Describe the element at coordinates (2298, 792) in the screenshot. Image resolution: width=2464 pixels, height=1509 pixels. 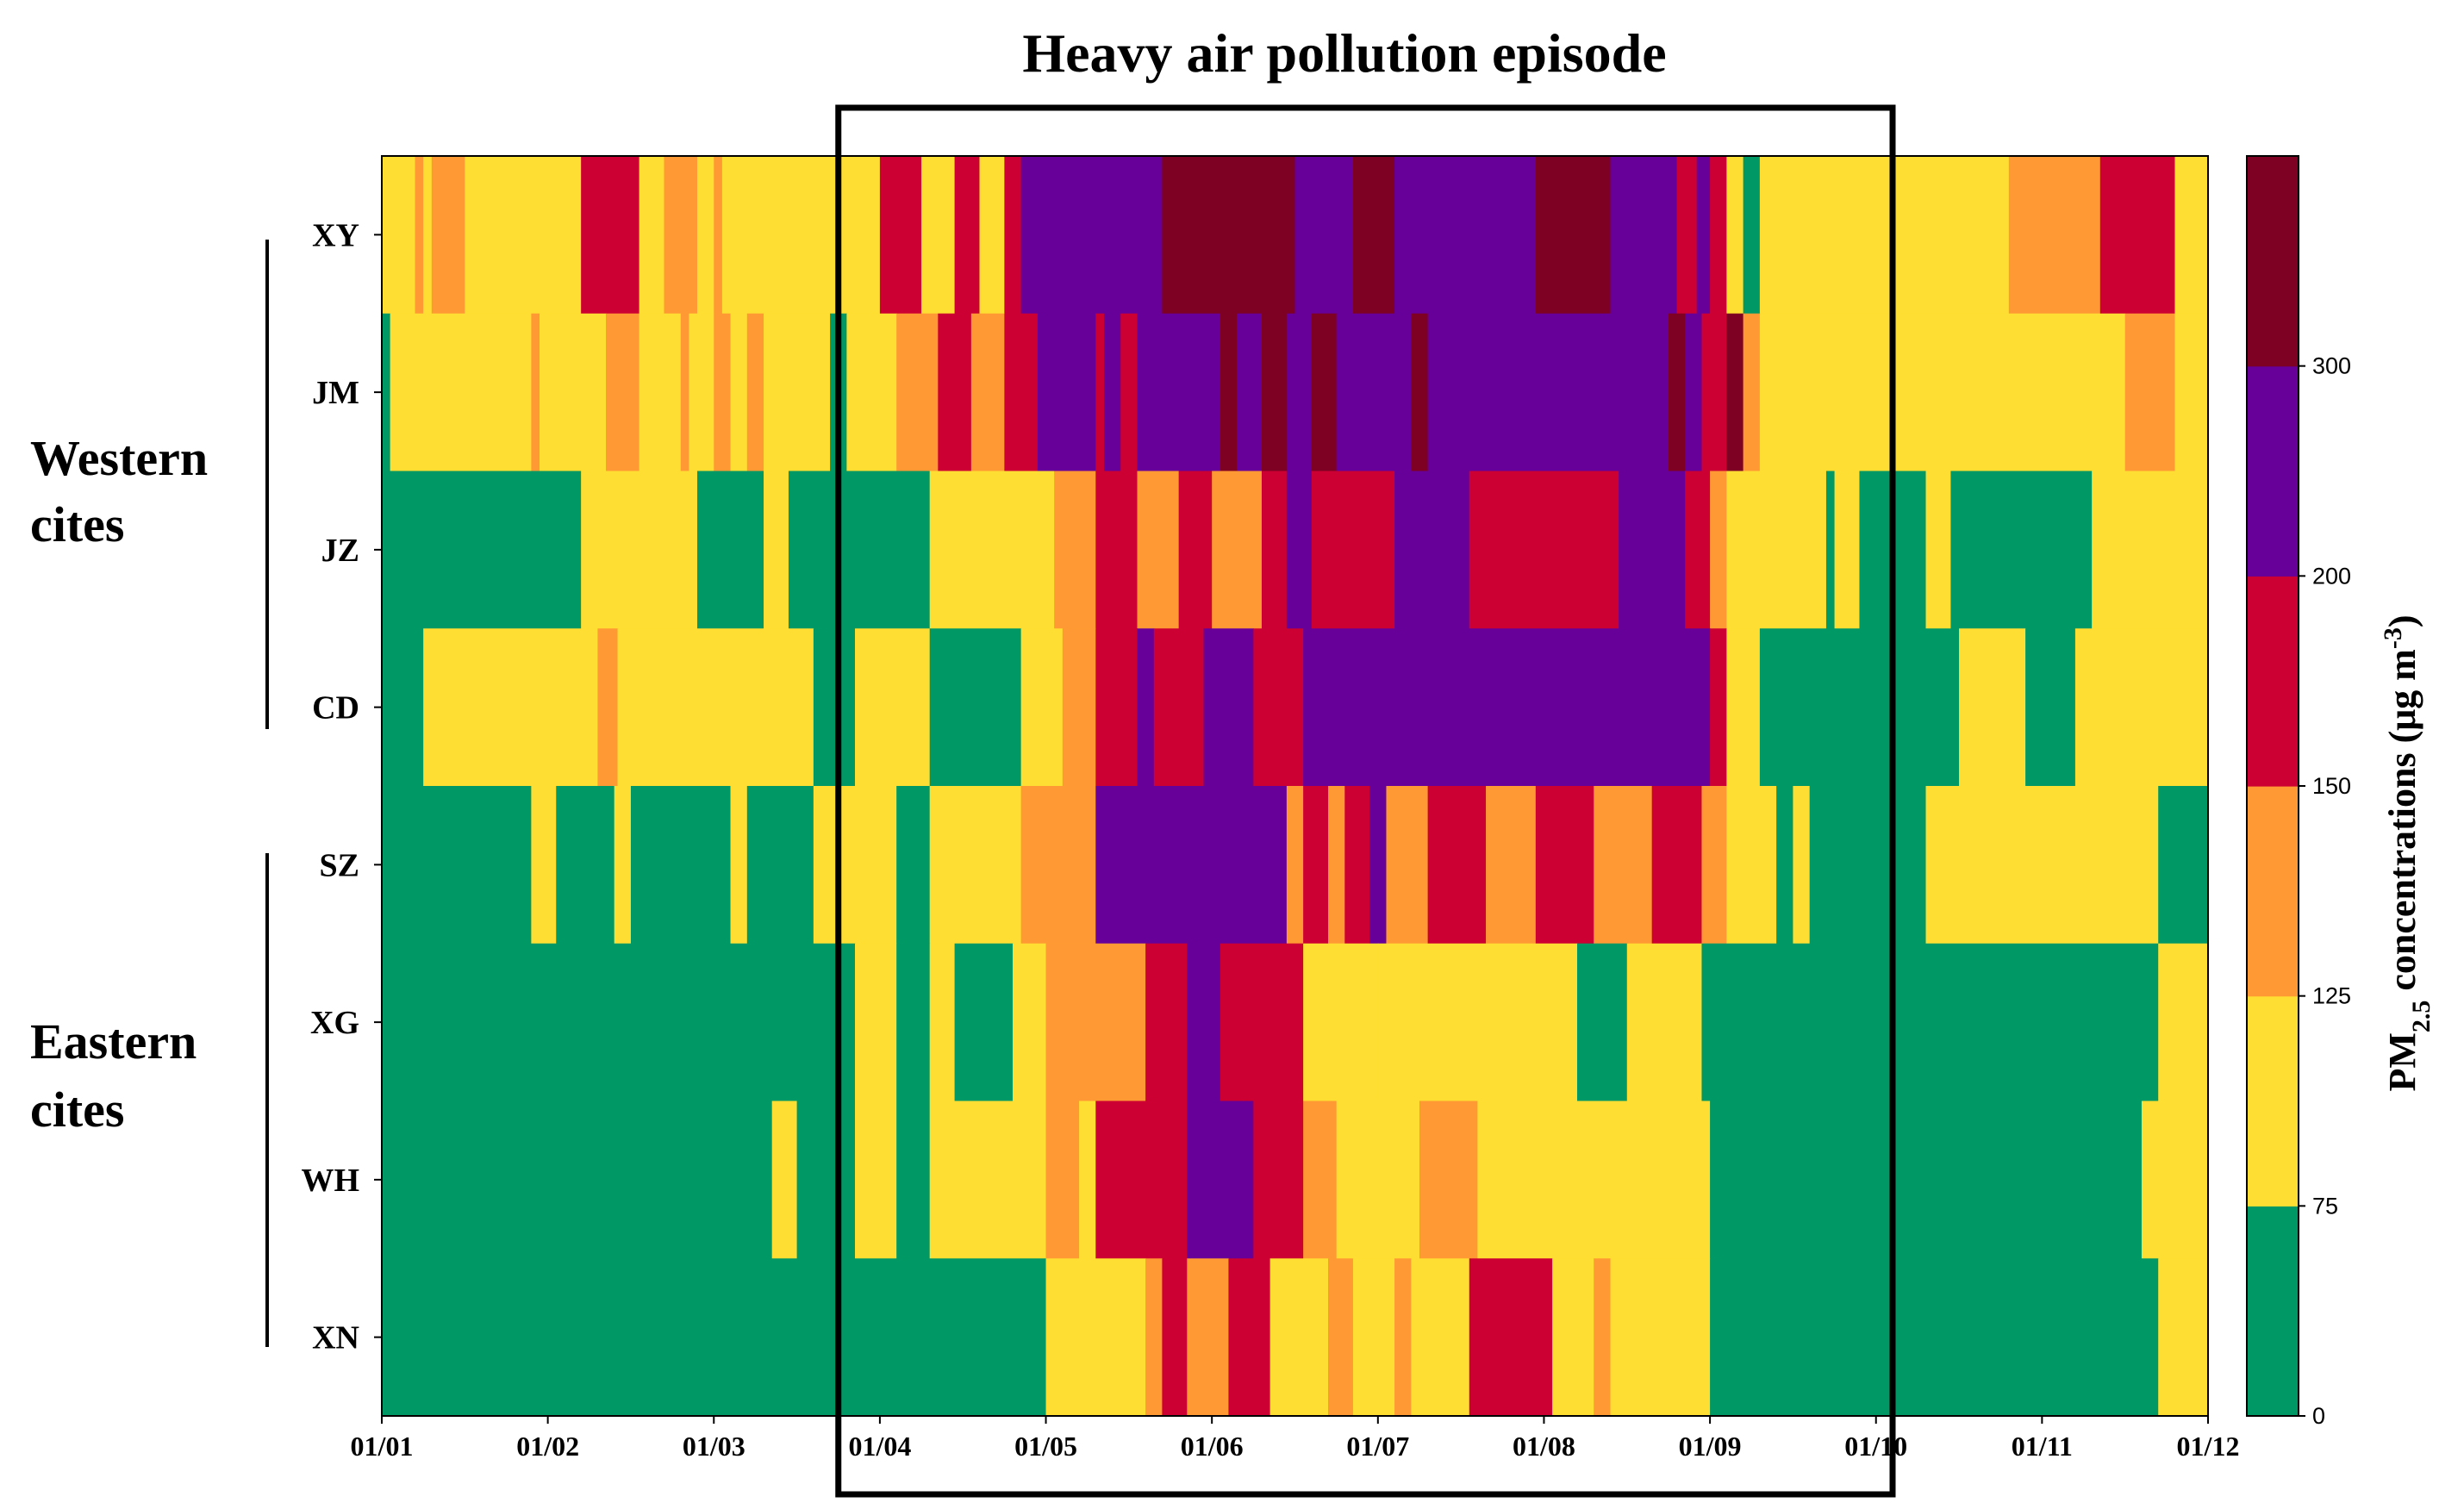
I see `colorbar: 0 75 125 150 200 300` at that location.